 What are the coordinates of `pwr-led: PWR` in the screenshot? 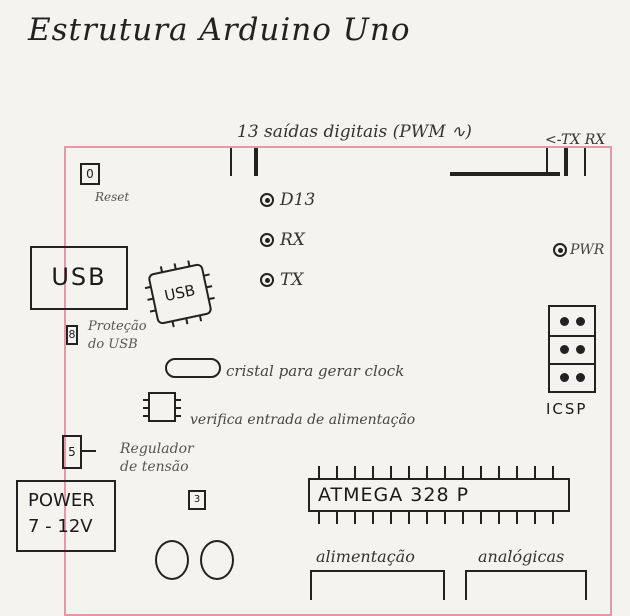 It's located at (578, 250).